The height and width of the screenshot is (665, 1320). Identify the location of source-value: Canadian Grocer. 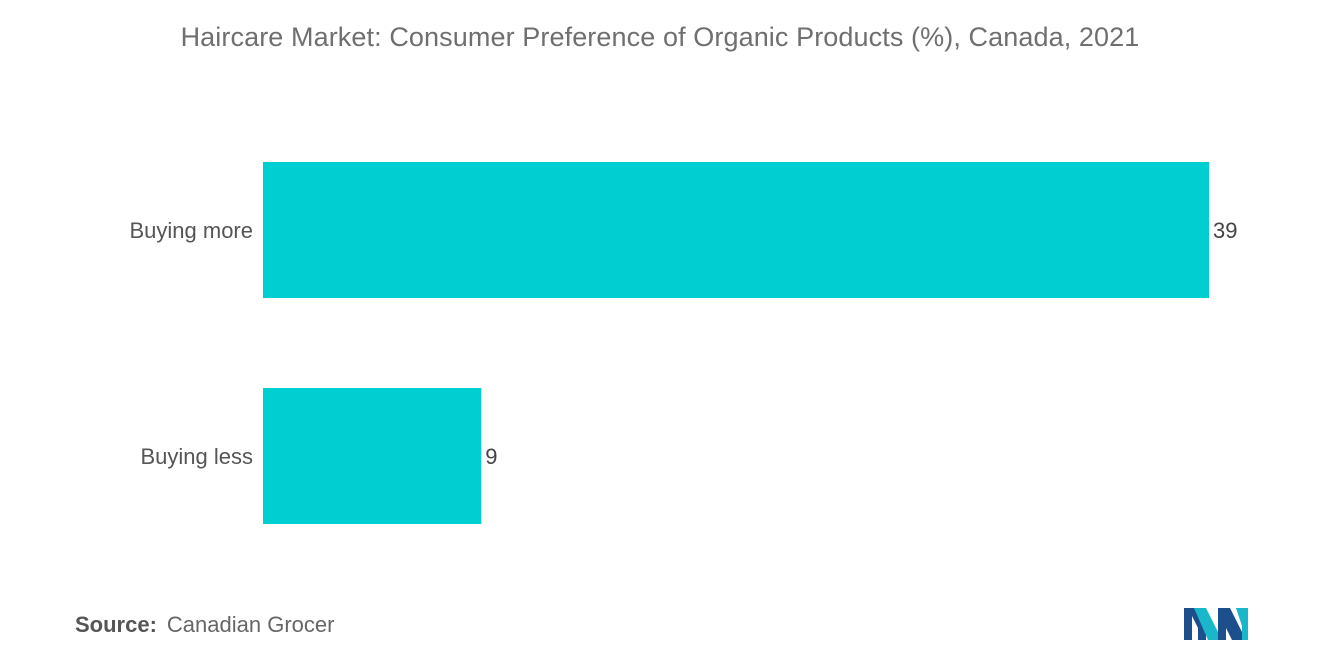
(250, 624).